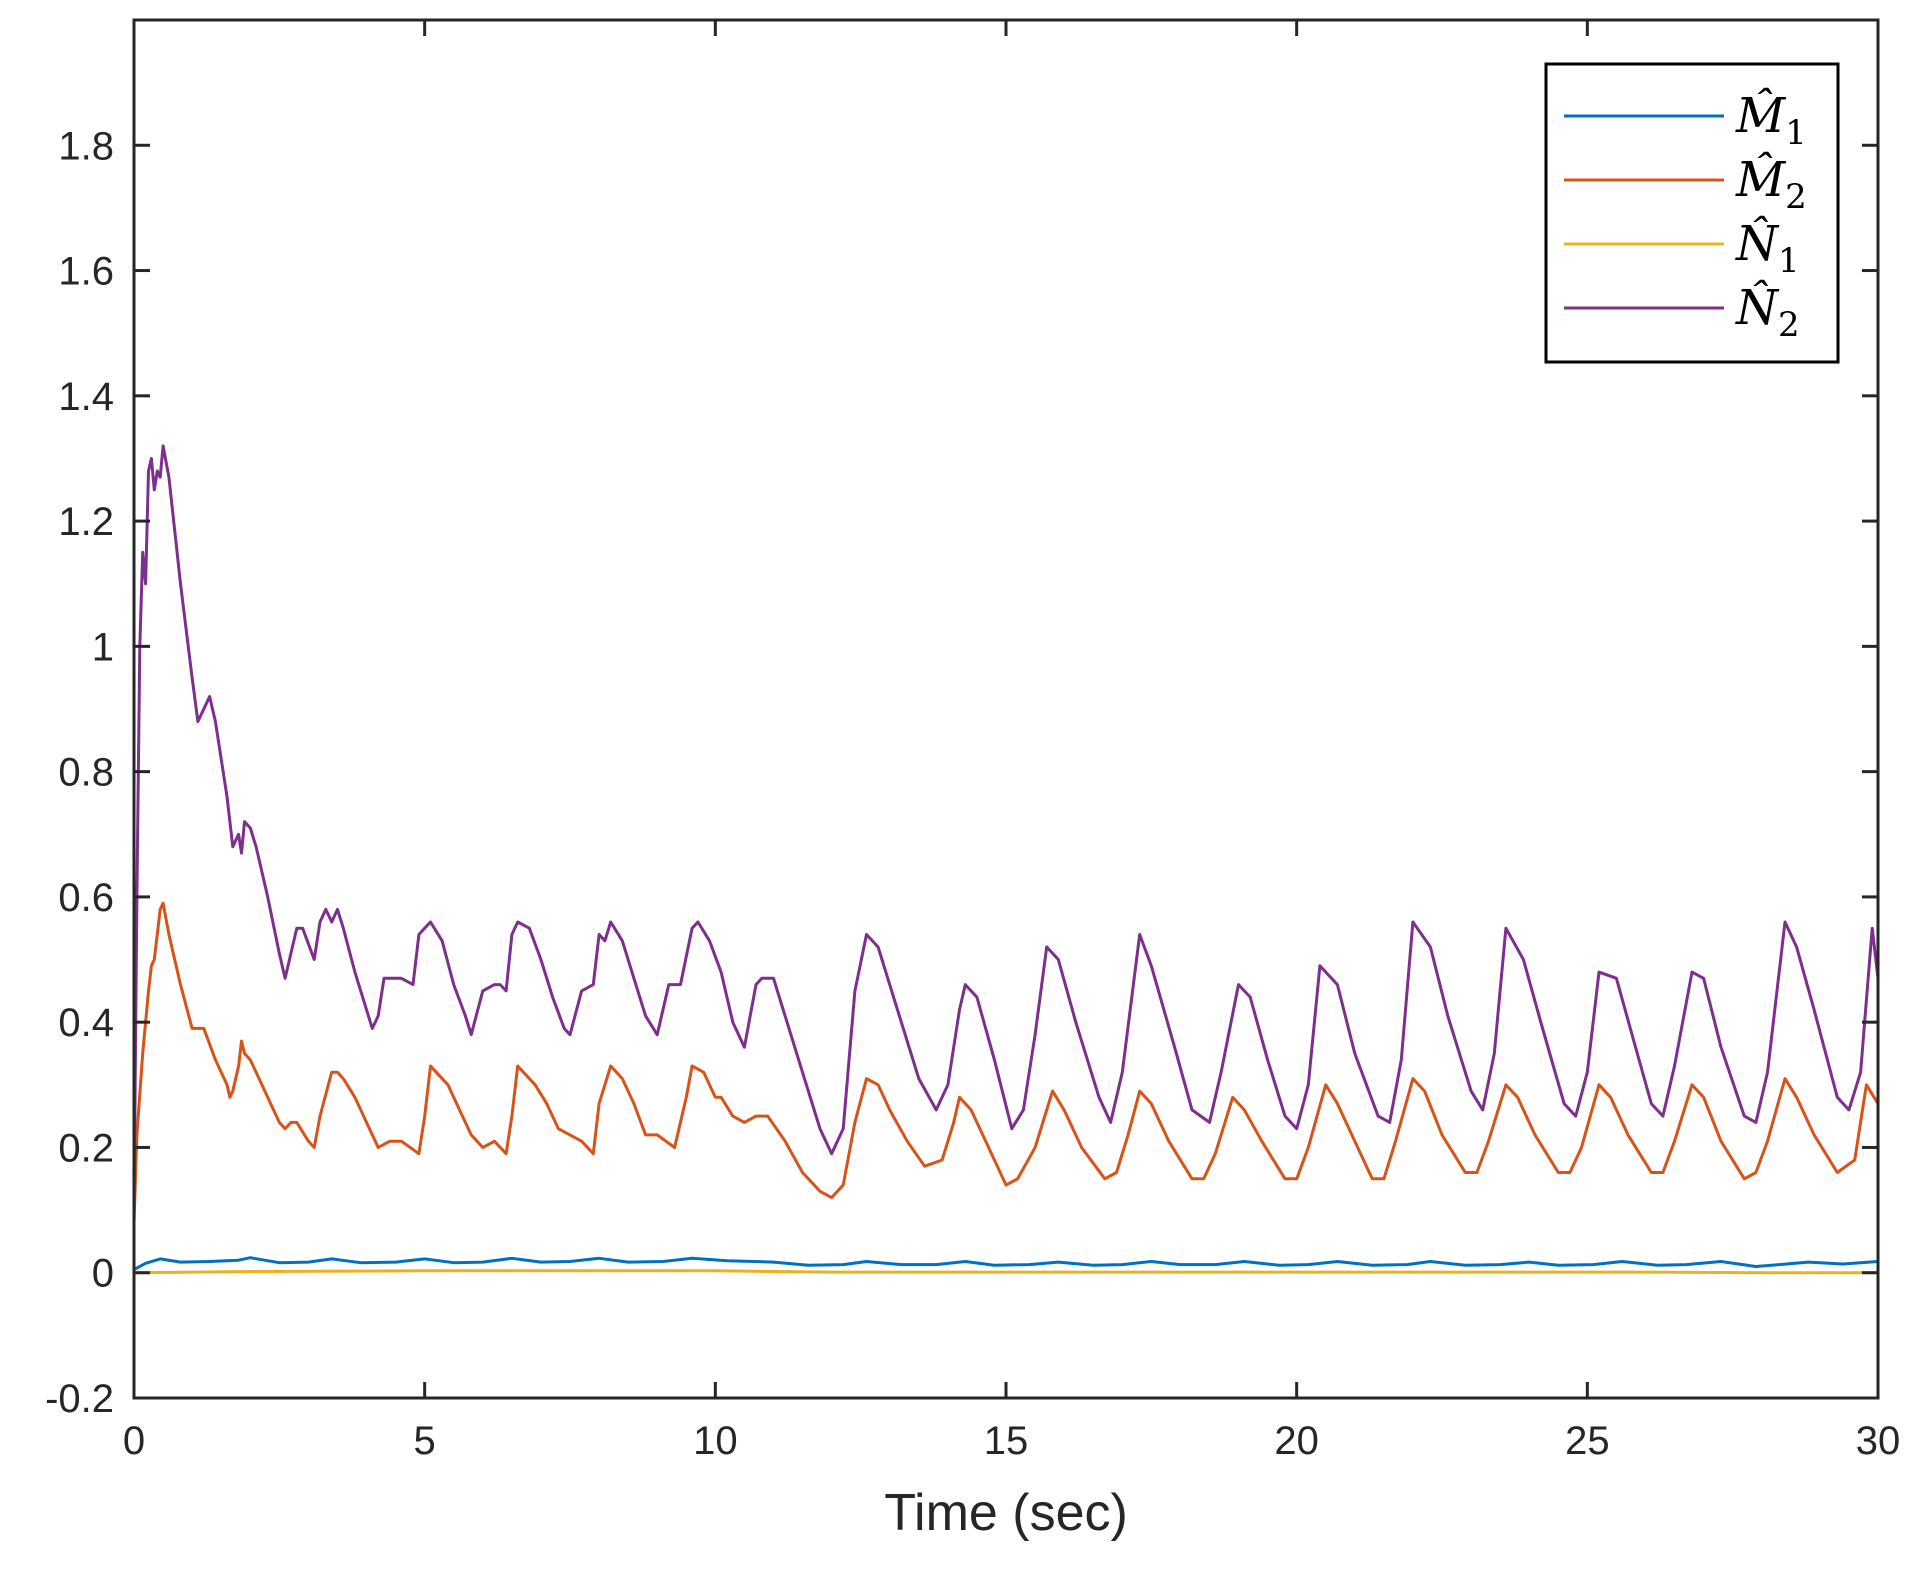  Describe the element at coordinates (1878, 1441) in the screenshot. I see `x-tick-label: 30` at that location.